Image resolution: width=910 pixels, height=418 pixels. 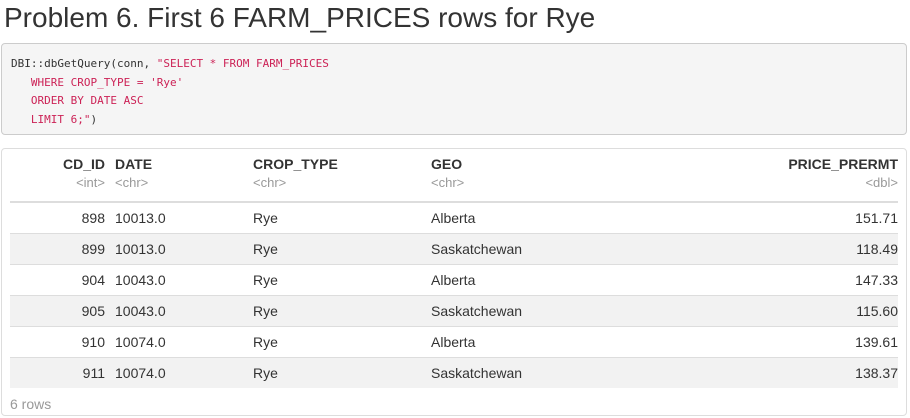 I want to click on column-header-price-prermt: PRICE_PRERMT <dbl>, so click(x=804, y=175).